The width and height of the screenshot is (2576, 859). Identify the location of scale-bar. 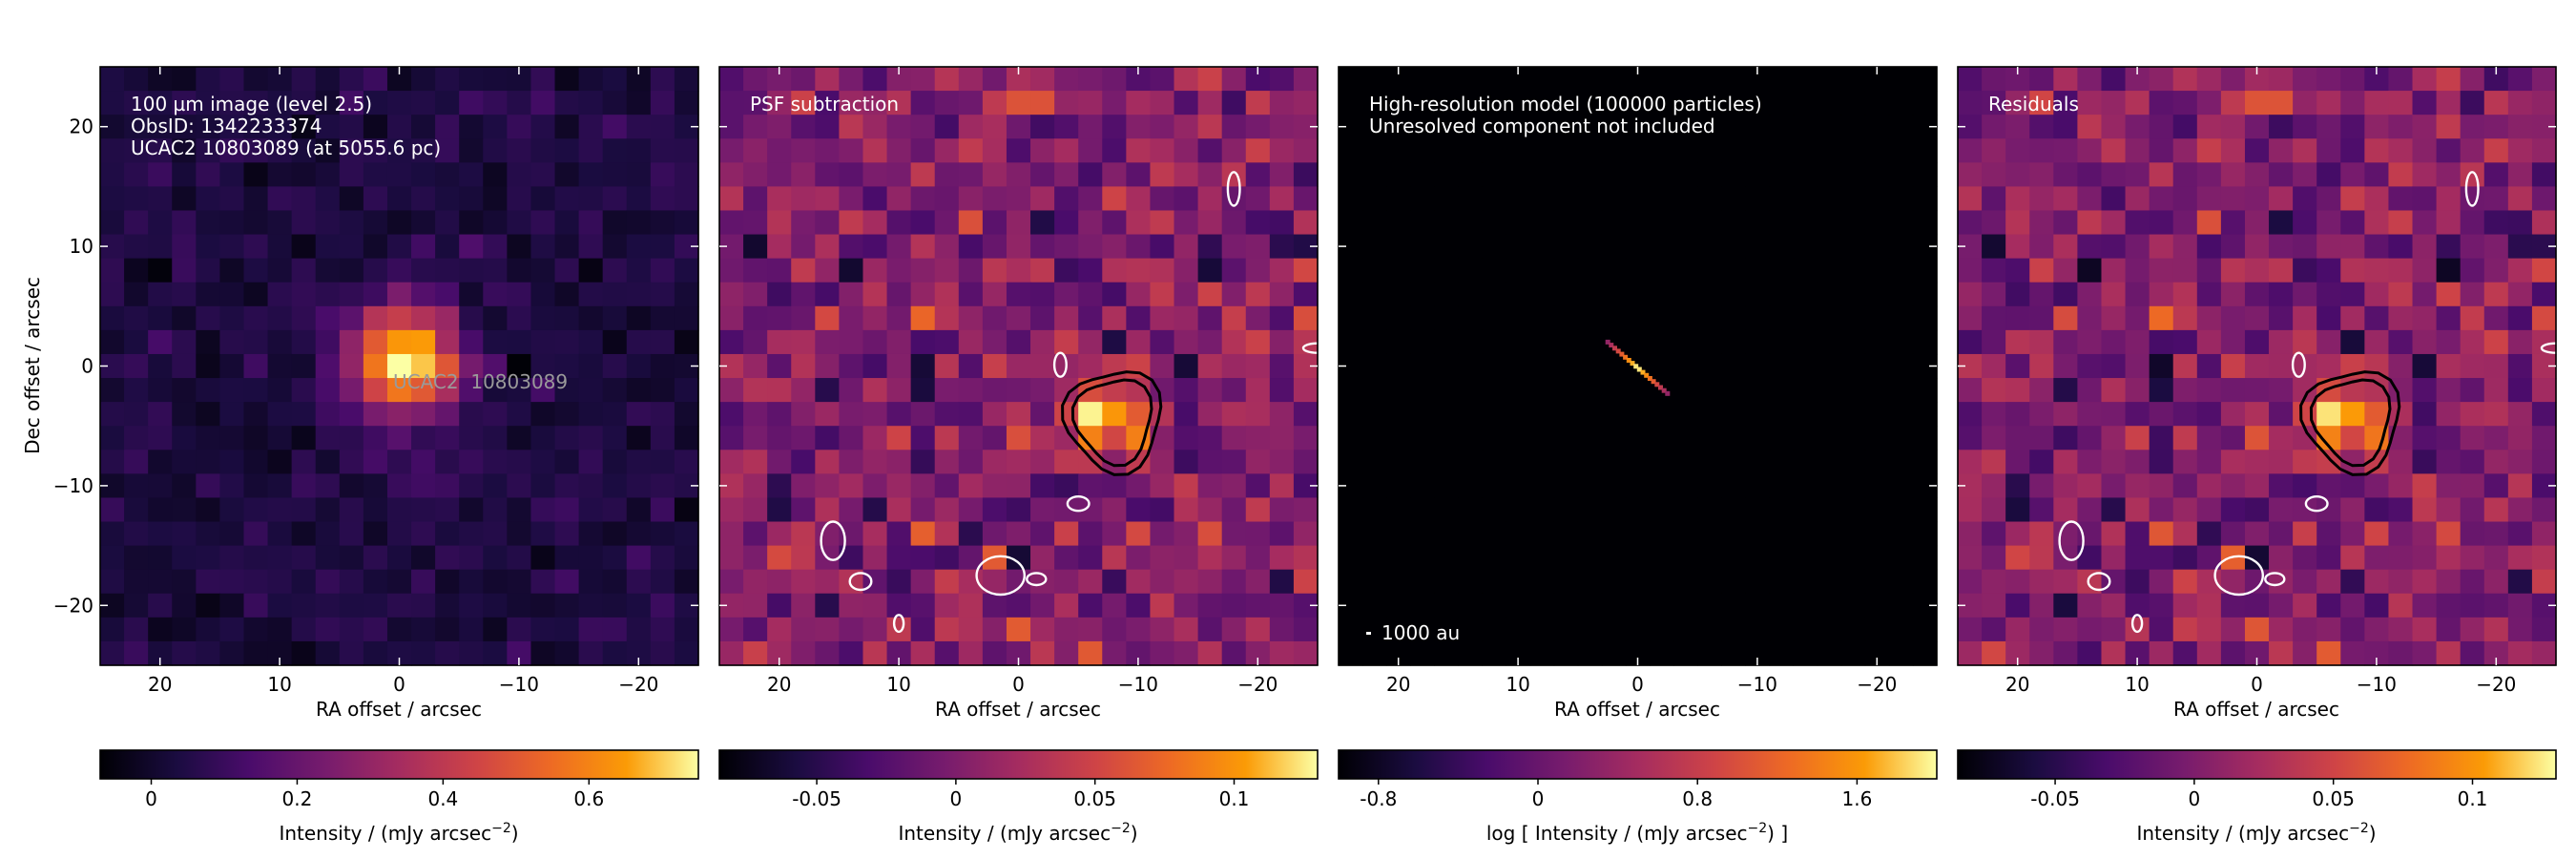
(1368, 633).